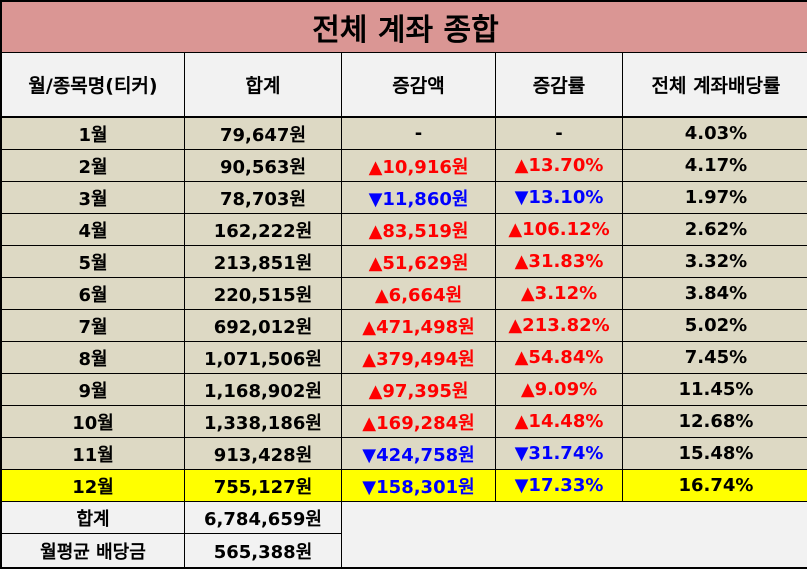  I want to click on yield-cell: 3.84%, so click(715, 294).